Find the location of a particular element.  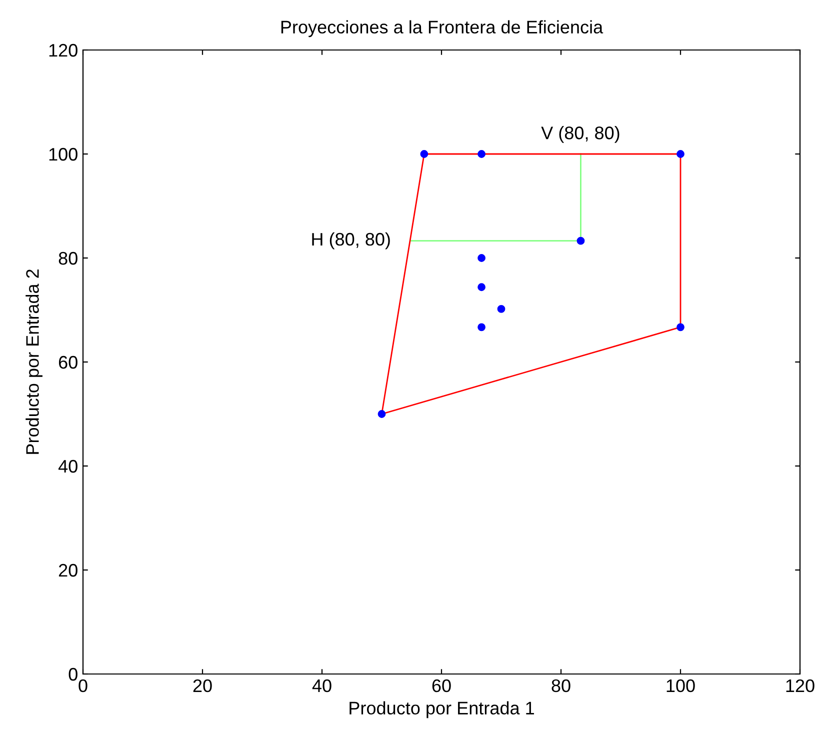

y-tick-label: 80 is located at coordinates (68, 258).